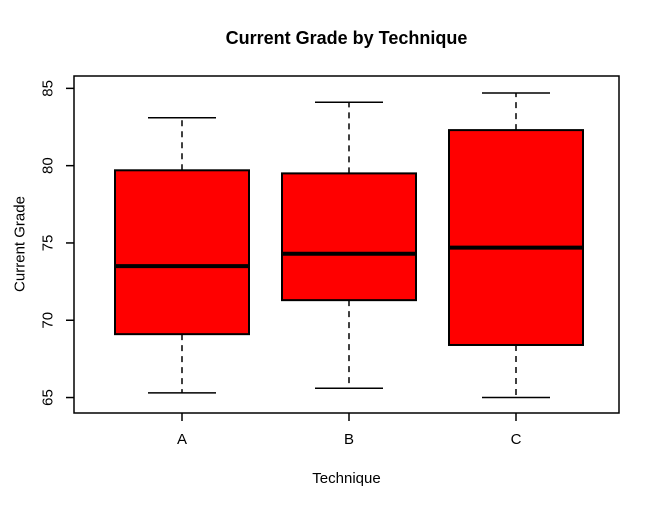  What do you see at coordinates (48, 320) in the screenshot?
I see `y-tick-label: 70` at bounding box center [48, 320].